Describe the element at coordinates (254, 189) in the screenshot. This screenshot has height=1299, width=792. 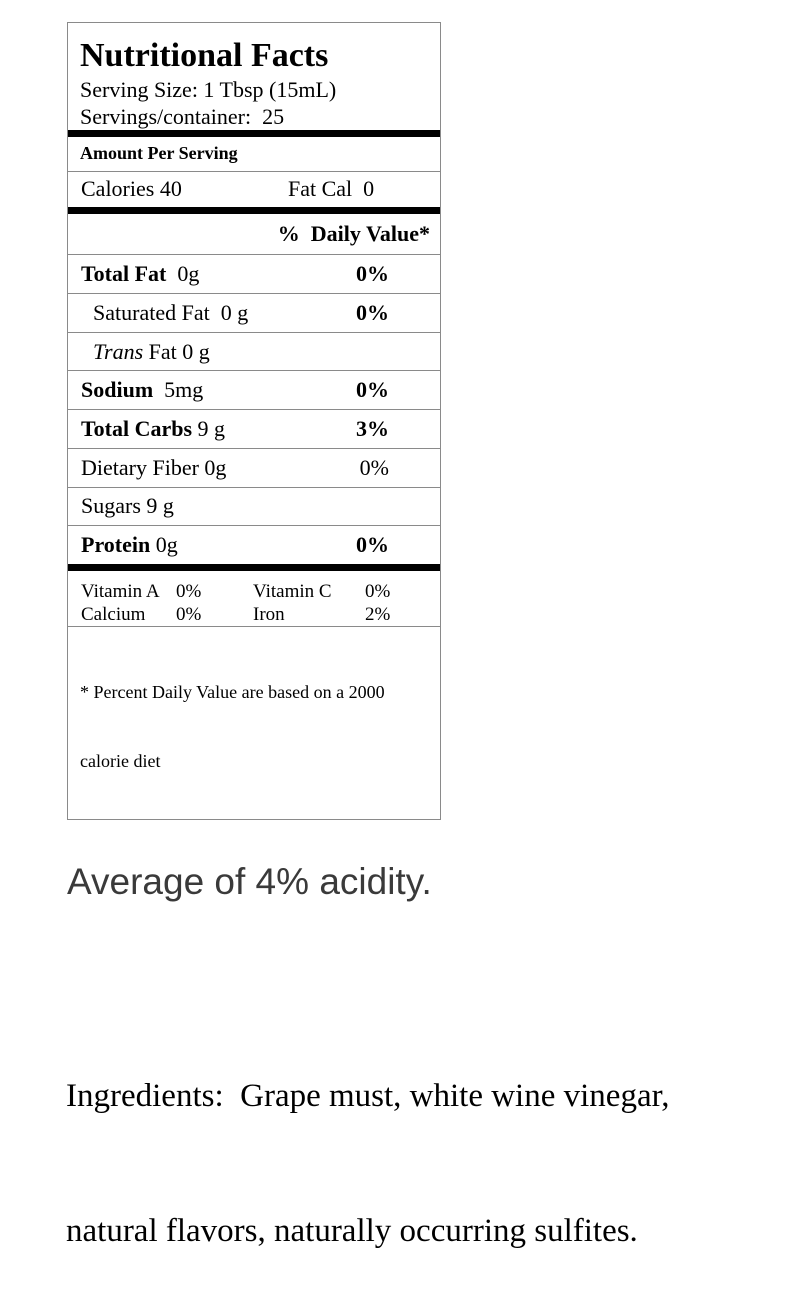
I see `calories-row: Calories 40 Fat Cal 0` at that location.